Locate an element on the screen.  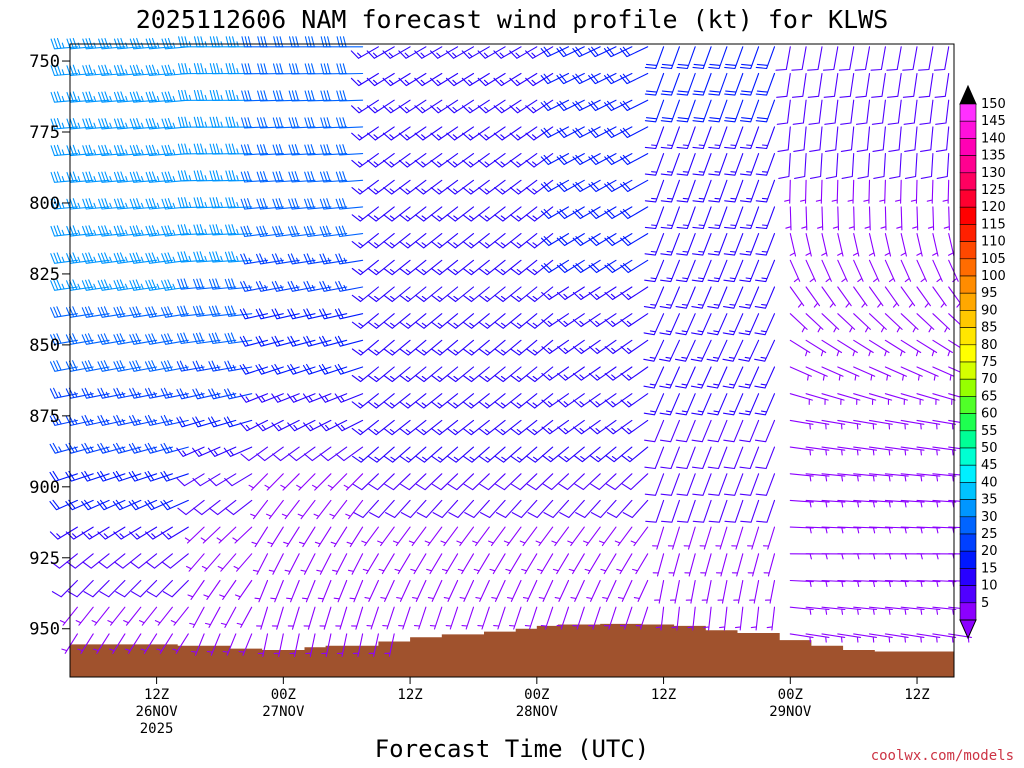
colorbar-label: 30 is located at coordinates (989, 517).